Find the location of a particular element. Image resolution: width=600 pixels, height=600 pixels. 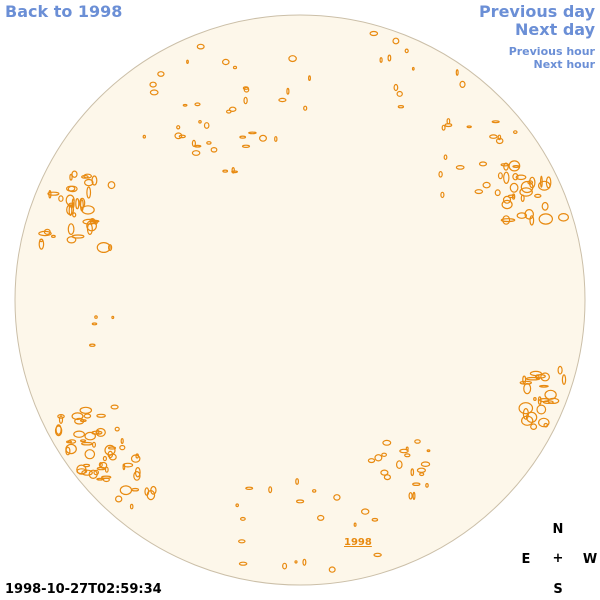

previous-day-link: Previous day is located at coordinates (536, 11).